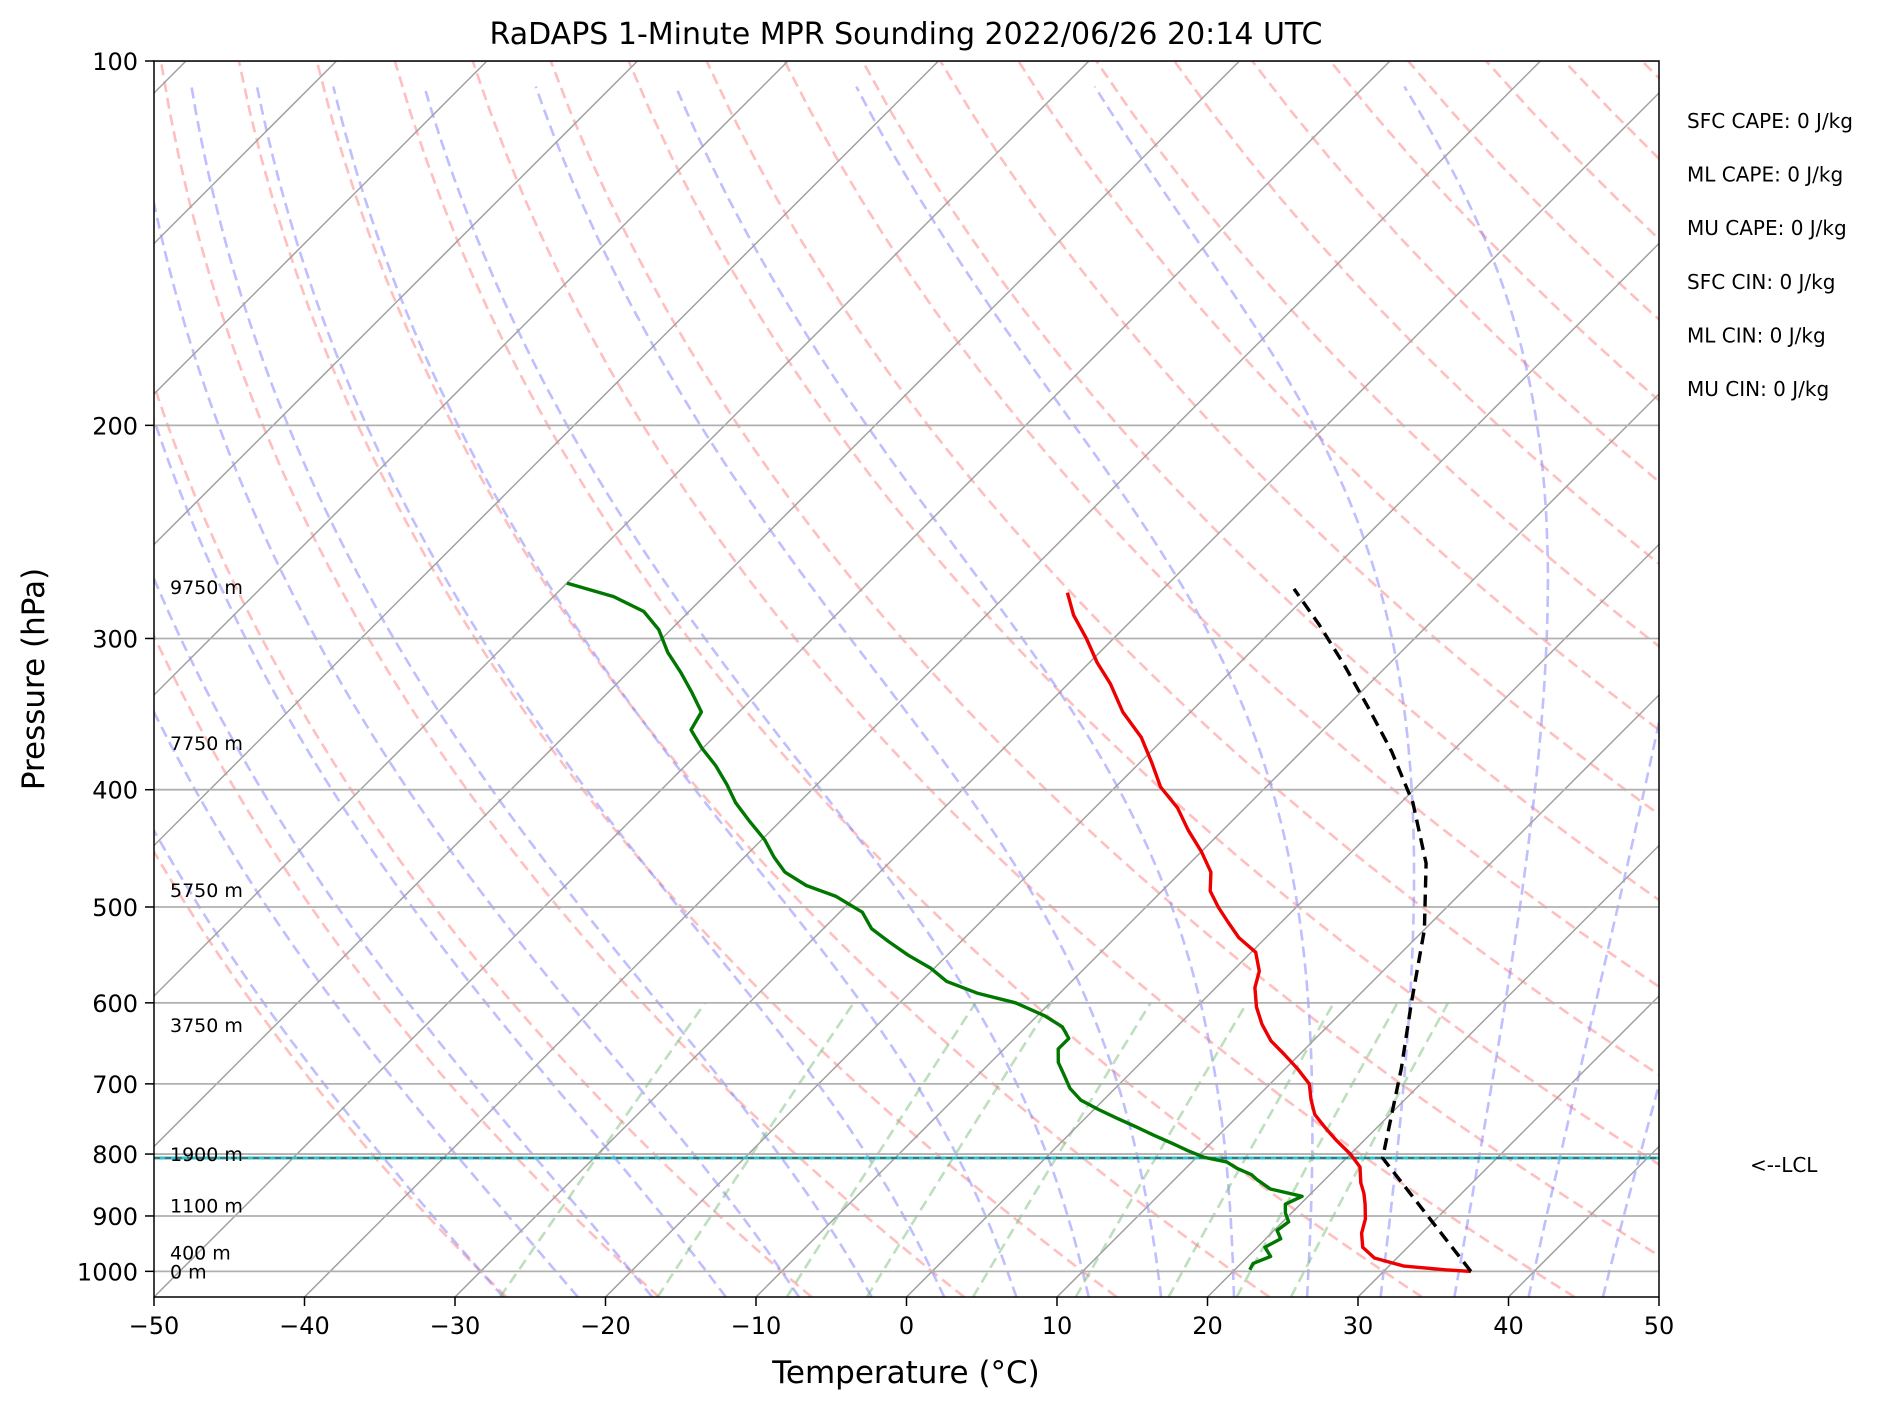 This screenshot has width=1882, height=1406. I want to click on x-tick-label: −50, so click(154, 1326).